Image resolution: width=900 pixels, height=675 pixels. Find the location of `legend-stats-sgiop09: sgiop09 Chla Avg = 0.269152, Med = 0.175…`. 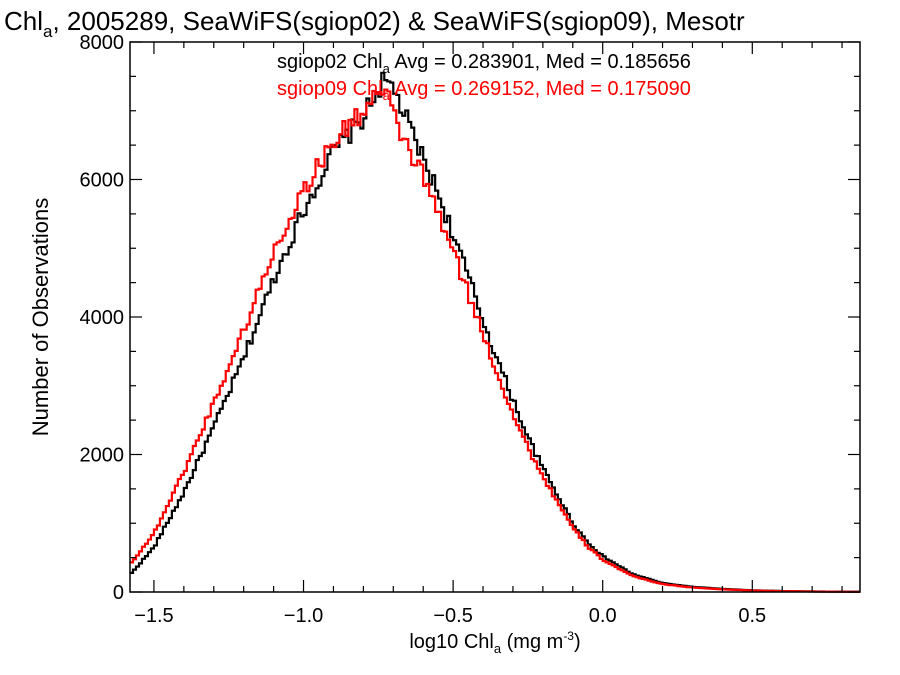

legend-stats-sgiop09: sgiop09 Chla Avg = 0.269152, Med = 0.175… is located at coordinates (484, 90).